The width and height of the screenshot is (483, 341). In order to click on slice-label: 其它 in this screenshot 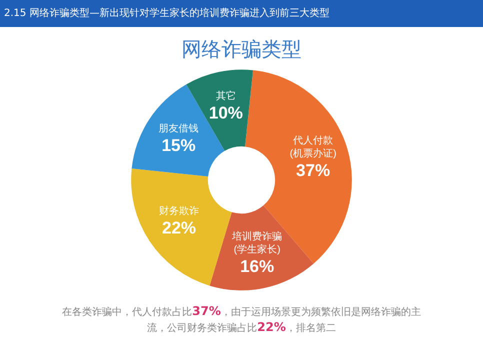, I will do `click(226, 96)`.